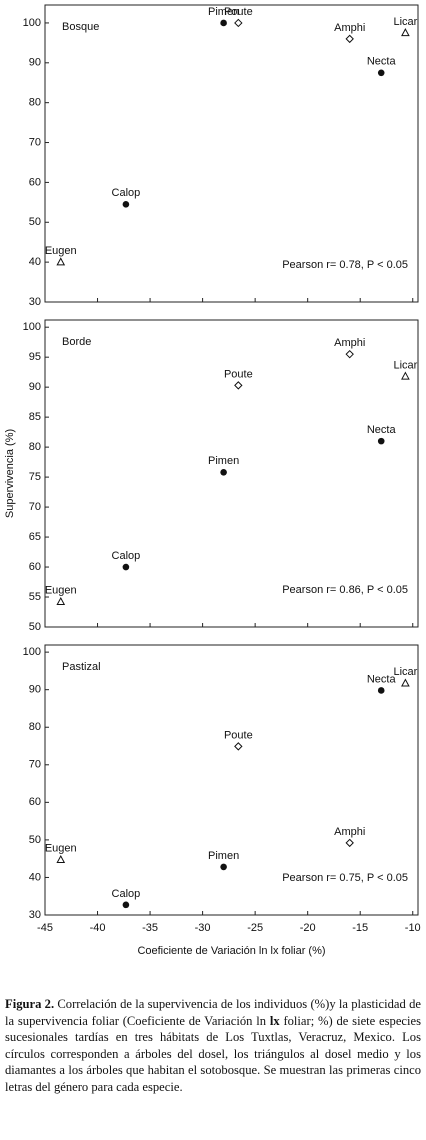 This screenshot has width=426, height=1140. I want to click on y-tick-label: 55, so click(35, 597).